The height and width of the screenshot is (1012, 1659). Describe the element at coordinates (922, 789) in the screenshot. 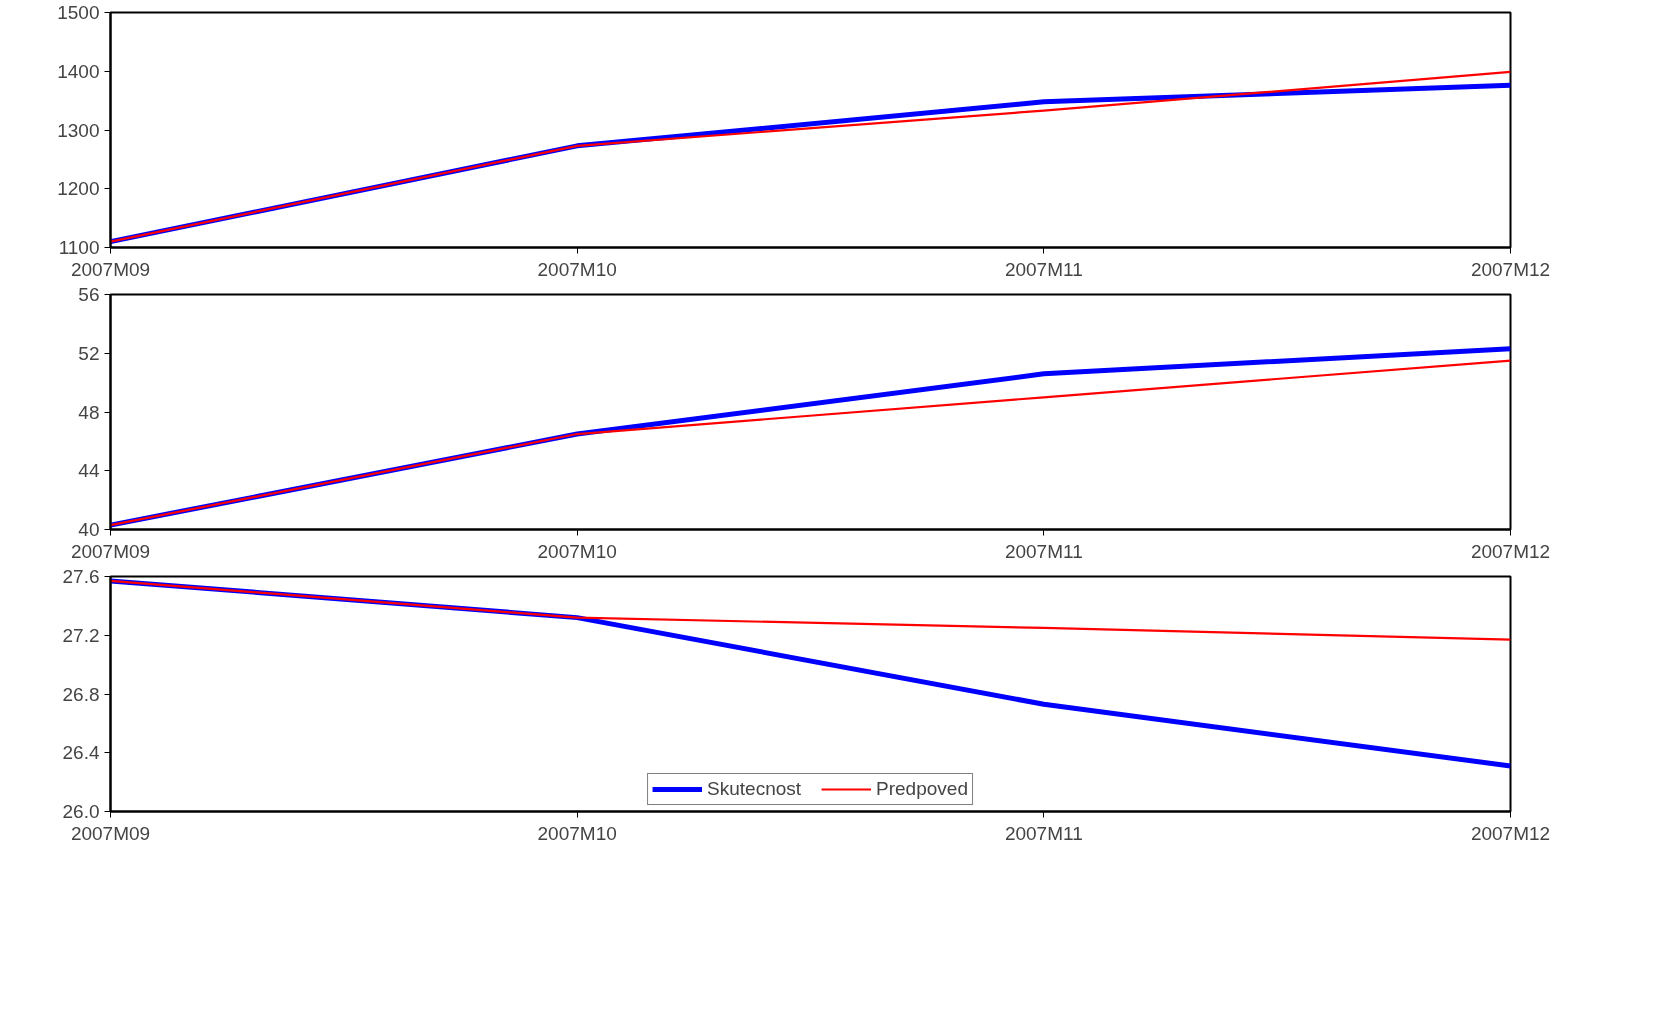

I see `legend-label: Predpoved` at that location.